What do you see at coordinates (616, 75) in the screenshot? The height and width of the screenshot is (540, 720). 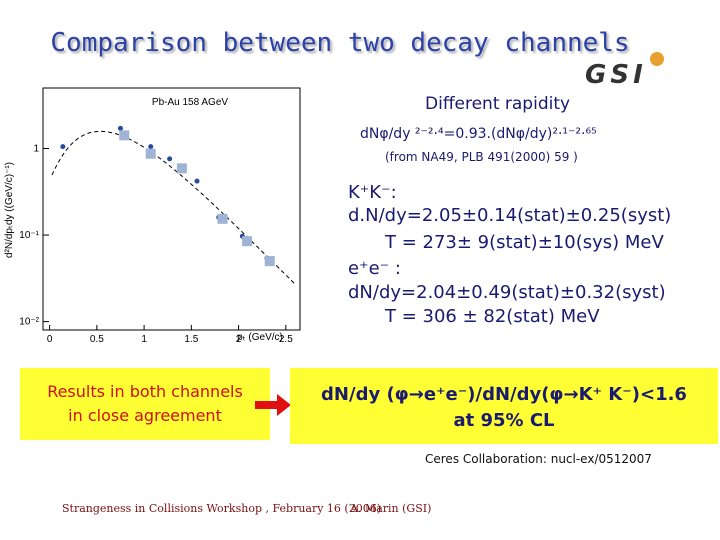 I see `logo: GSI` at bounding box center [616, 75].